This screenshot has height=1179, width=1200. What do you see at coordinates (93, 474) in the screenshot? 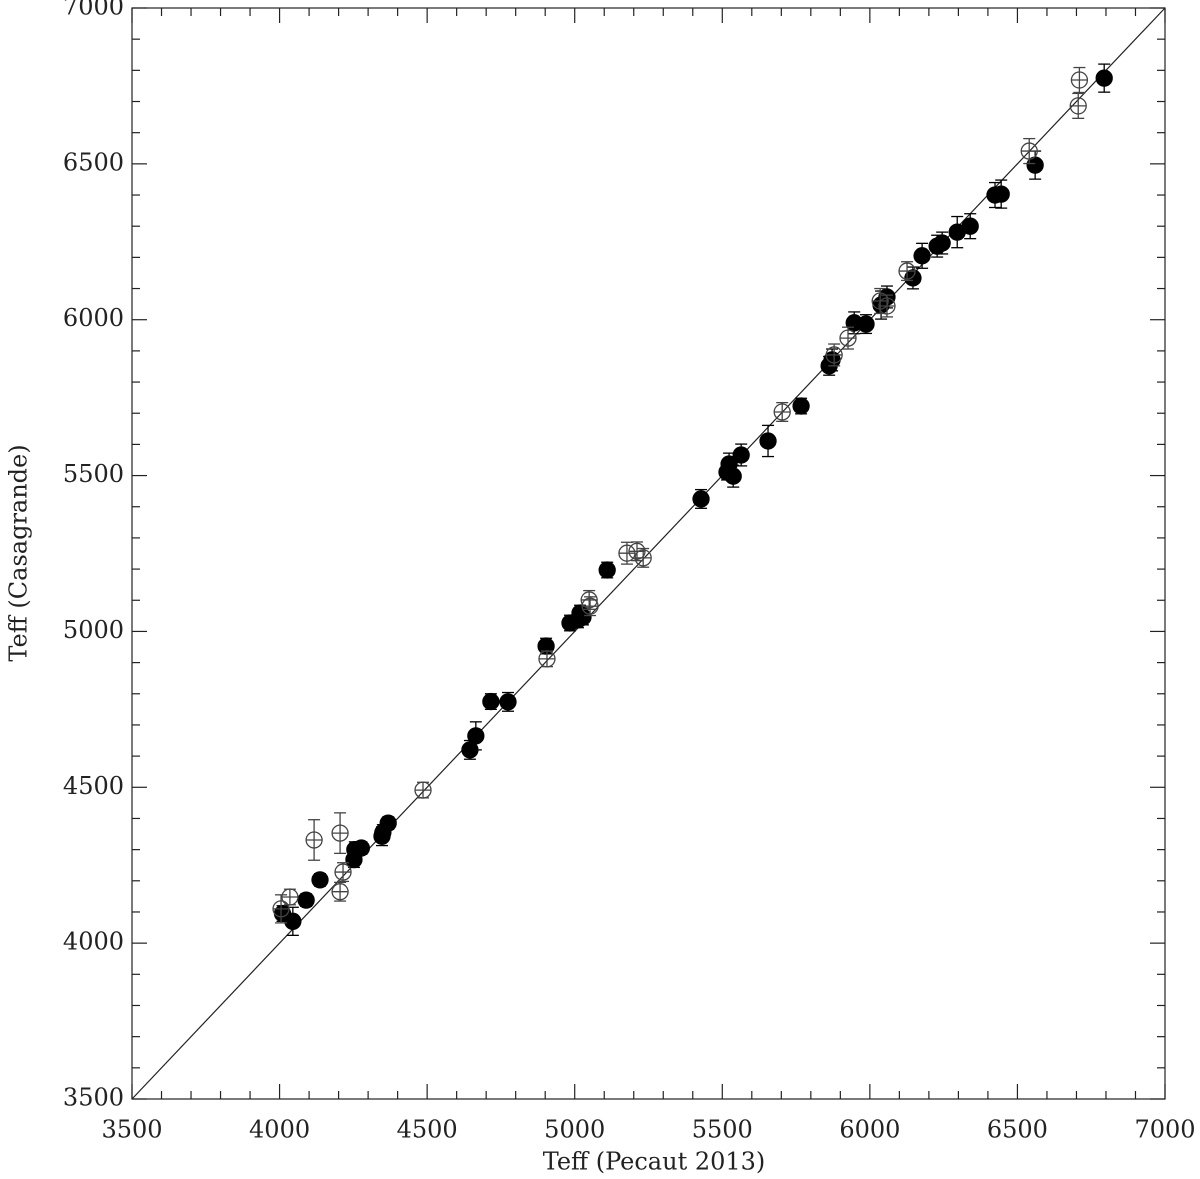
I see `y-tick-label: 5500` at bounding box center [93, 474].